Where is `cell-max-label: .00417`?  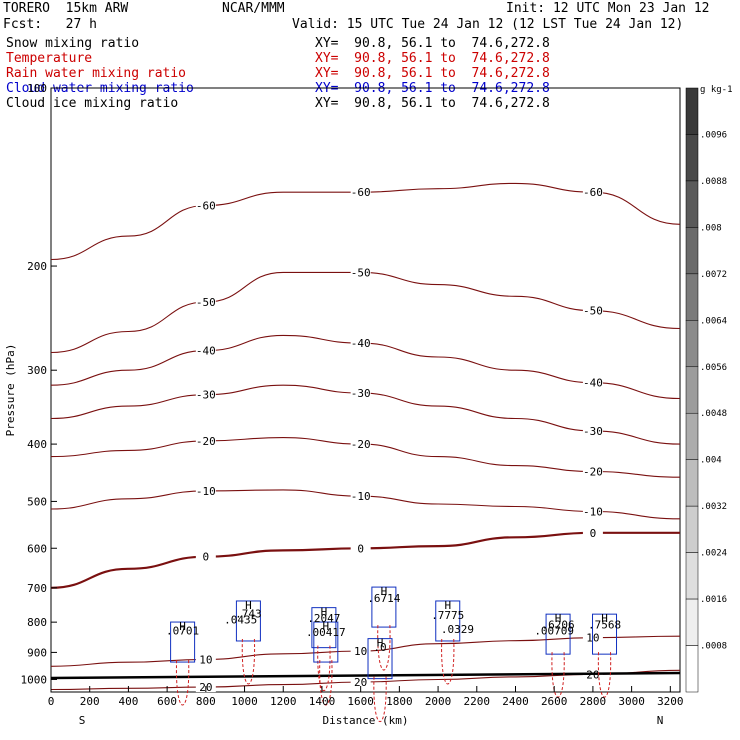 cell-max-label: .00417 is located at coordinates (326, 632).